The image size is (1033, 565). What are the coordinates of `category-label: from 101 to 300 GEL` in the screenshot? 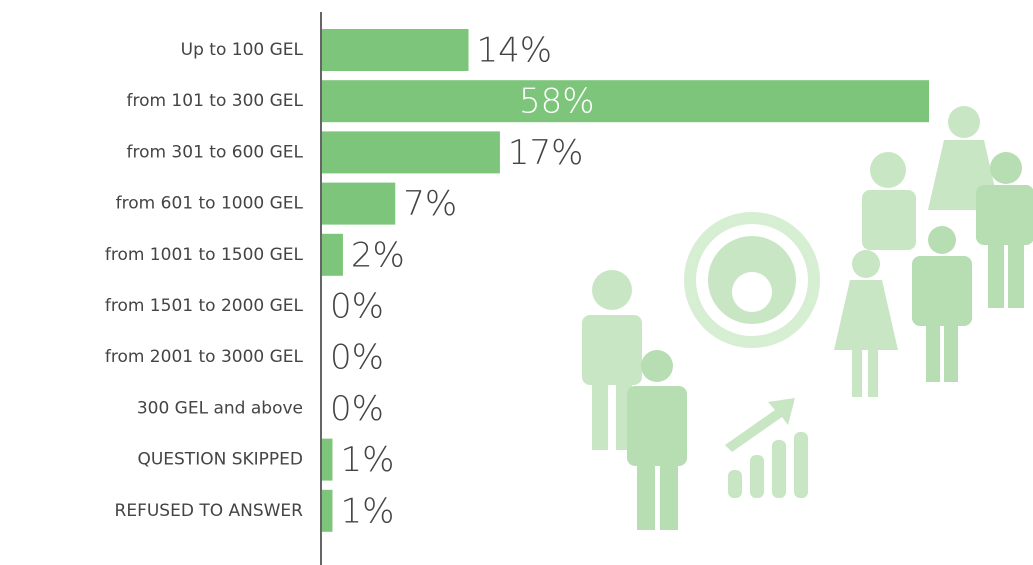 It's located at (214, 101).